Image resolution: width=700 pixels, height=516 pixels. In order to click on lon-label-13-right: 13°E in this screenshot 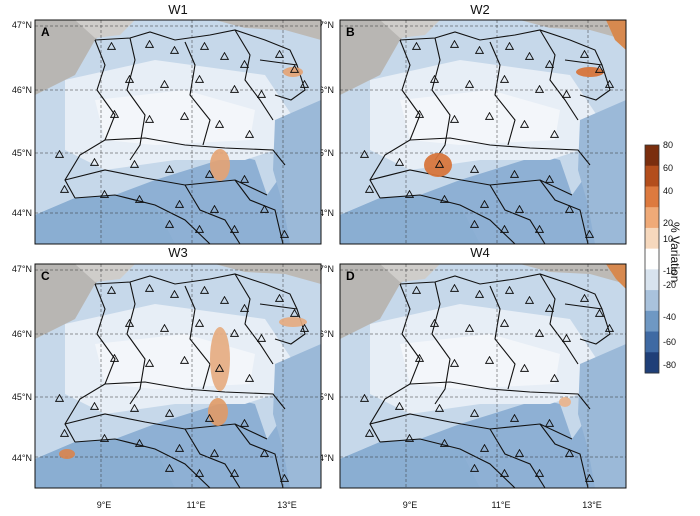, I will do `click(592, 505)`.